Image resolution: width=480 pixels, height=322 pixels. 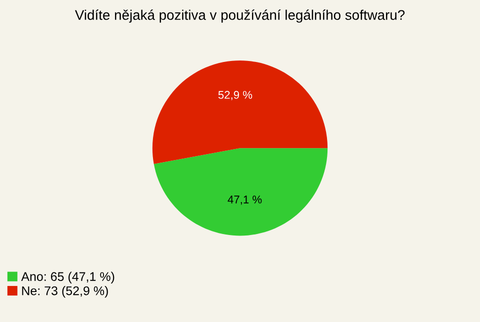 I want to click on data-label: 52,9 %, so click(x=235, y=95).